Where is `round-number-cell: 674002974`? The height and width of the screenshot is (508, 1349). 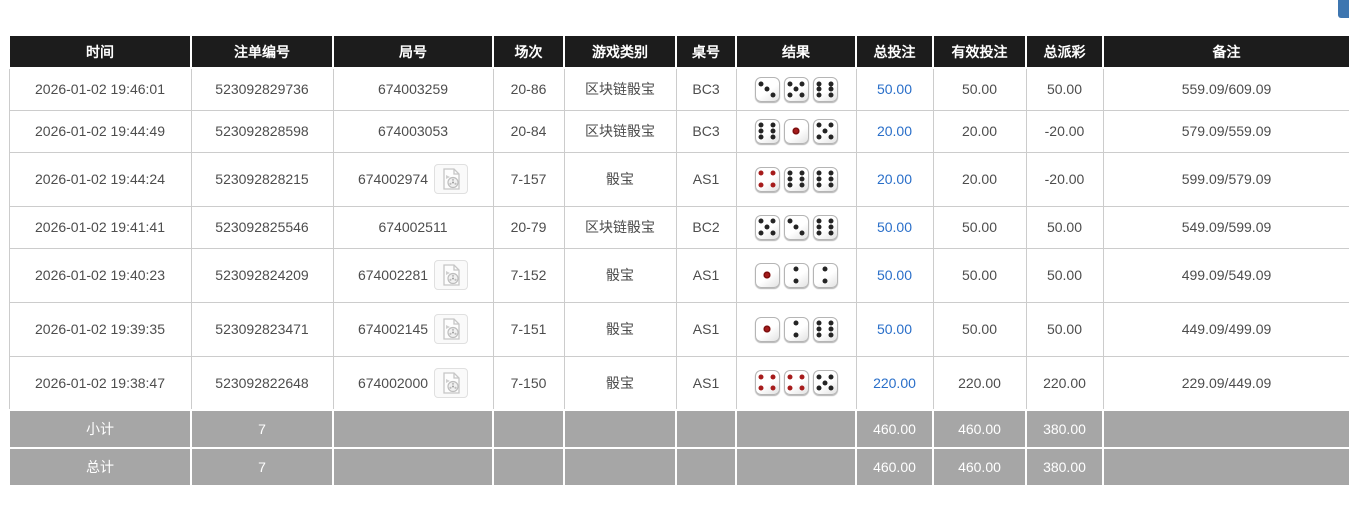 round-number-cell: 674002974 is located at coordinates (413, 179).